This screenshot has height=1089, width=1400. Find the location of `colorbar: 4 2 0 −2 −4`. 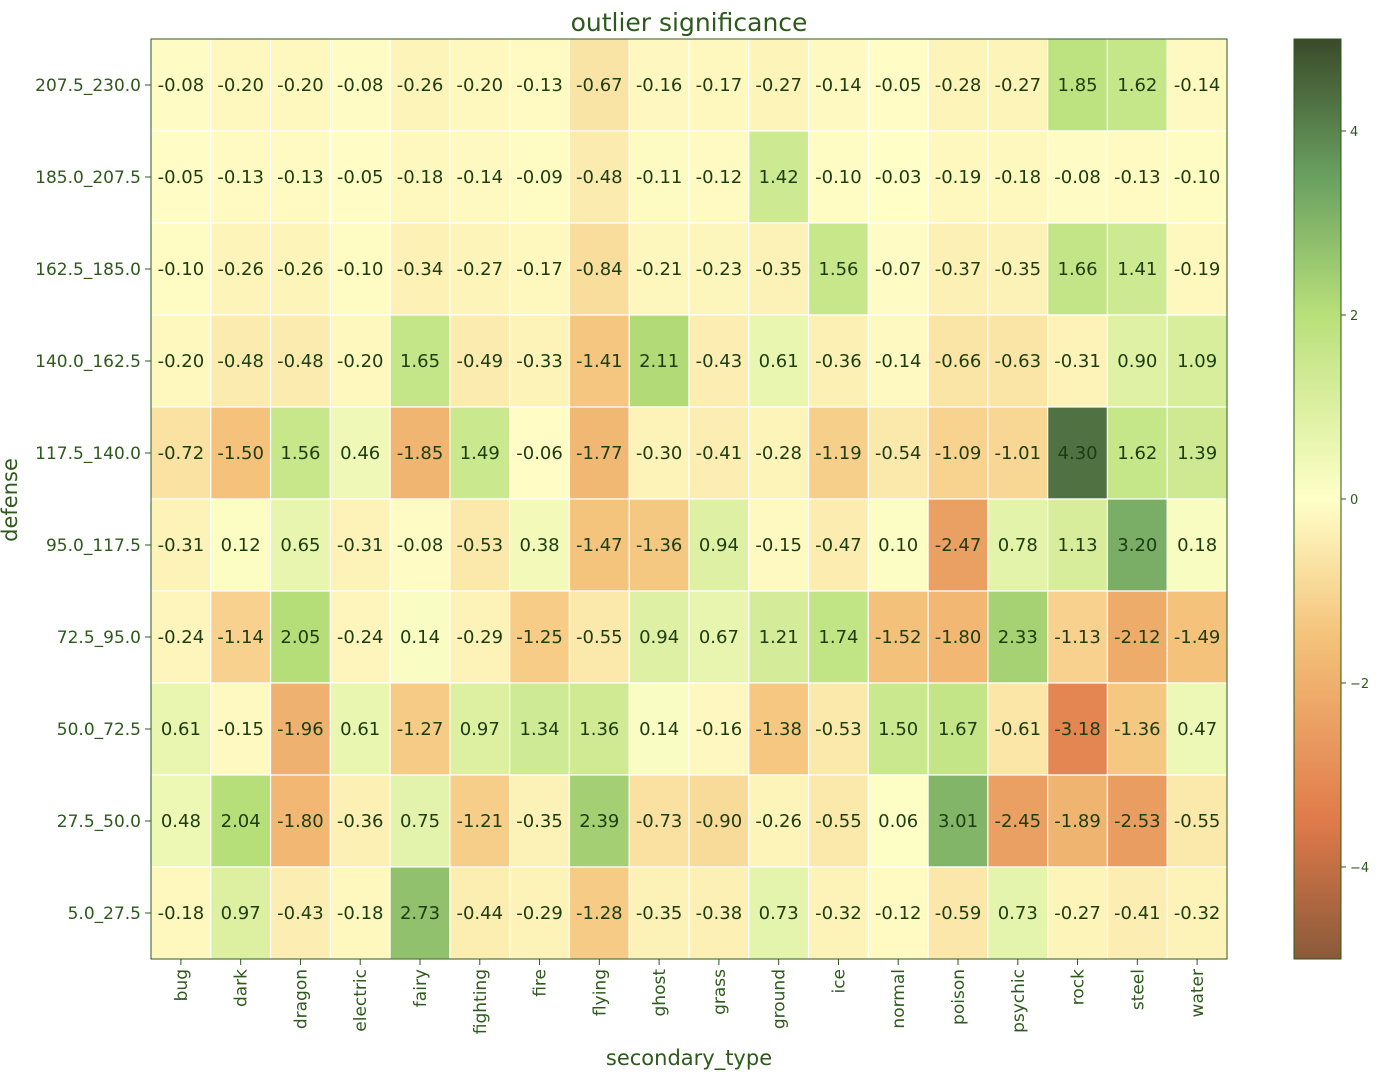

colorbar: 4 2 0 −2 −4 is located at coordinates (1331, 499).